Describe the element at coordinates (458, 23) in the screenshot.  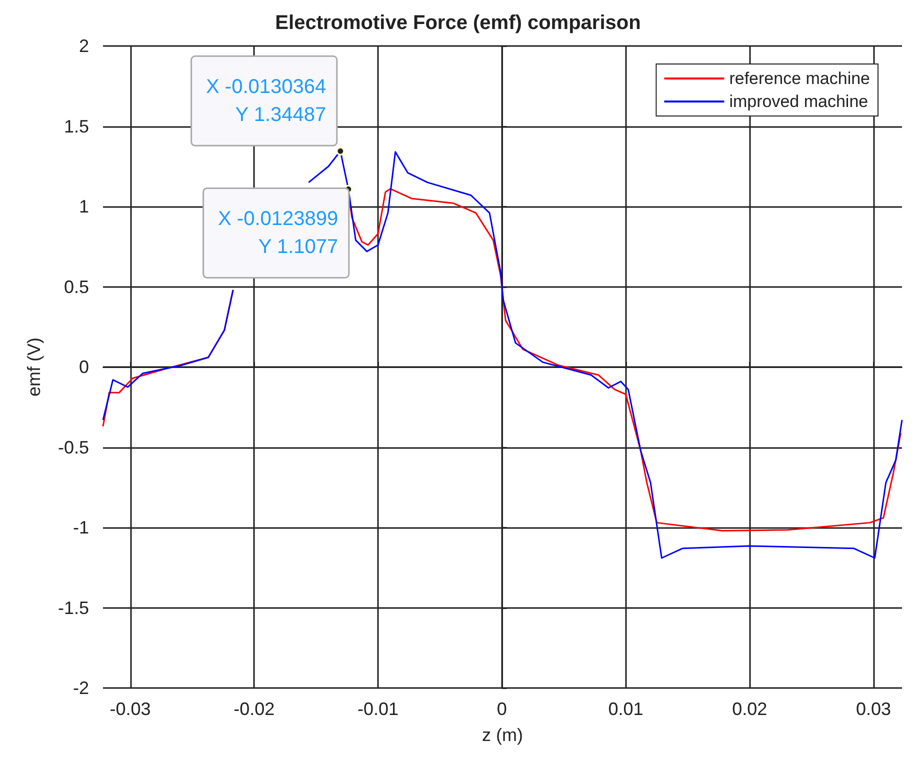
I see `chart-title: Electromotive Force (emf) comparison` at that location.